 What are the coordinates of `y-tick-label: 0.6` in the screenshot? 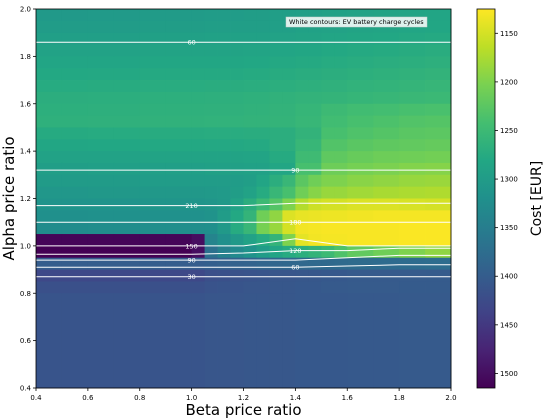 It's located at (26, 341).